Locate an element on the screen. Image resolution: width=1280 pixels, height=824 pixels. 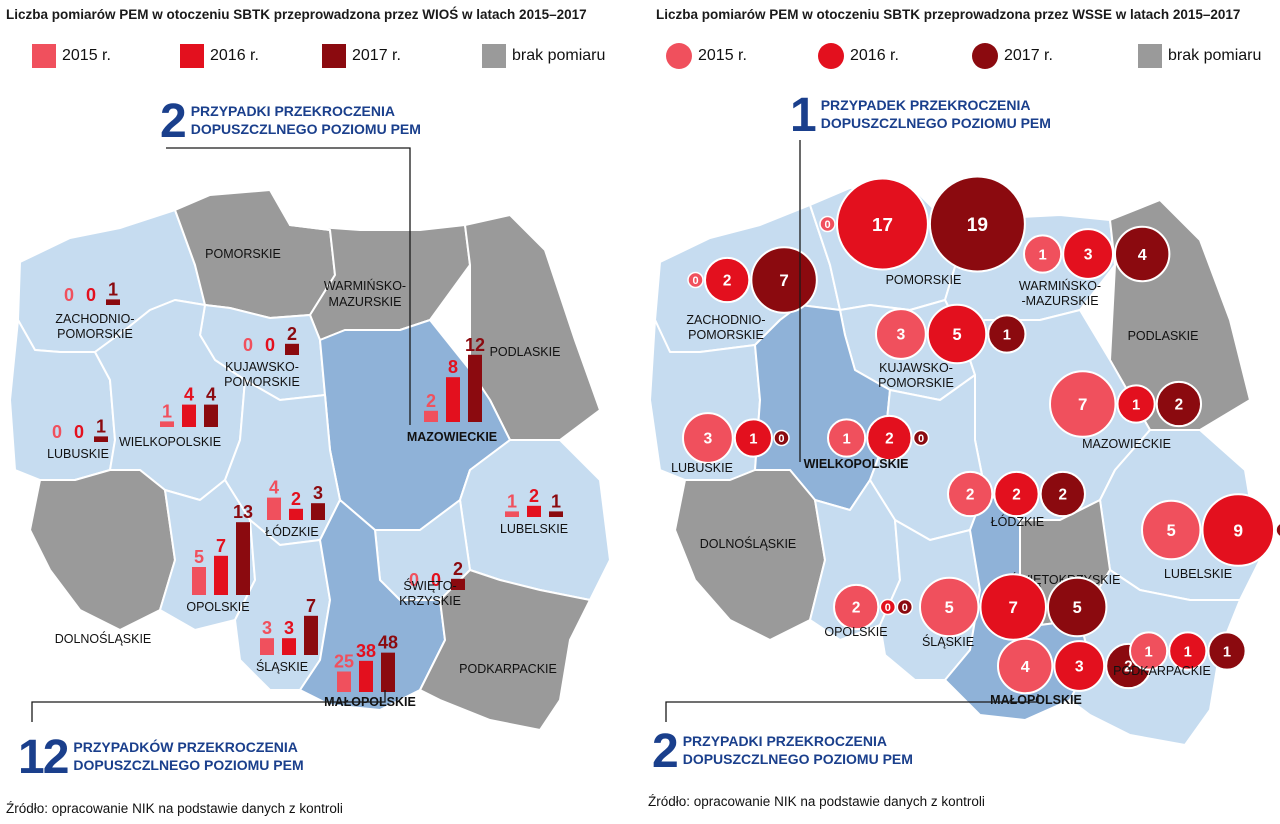
bubble-group-mazowieckie: 7 1 2 MAZOWIECKIE is located at coordinates (1126, 410).